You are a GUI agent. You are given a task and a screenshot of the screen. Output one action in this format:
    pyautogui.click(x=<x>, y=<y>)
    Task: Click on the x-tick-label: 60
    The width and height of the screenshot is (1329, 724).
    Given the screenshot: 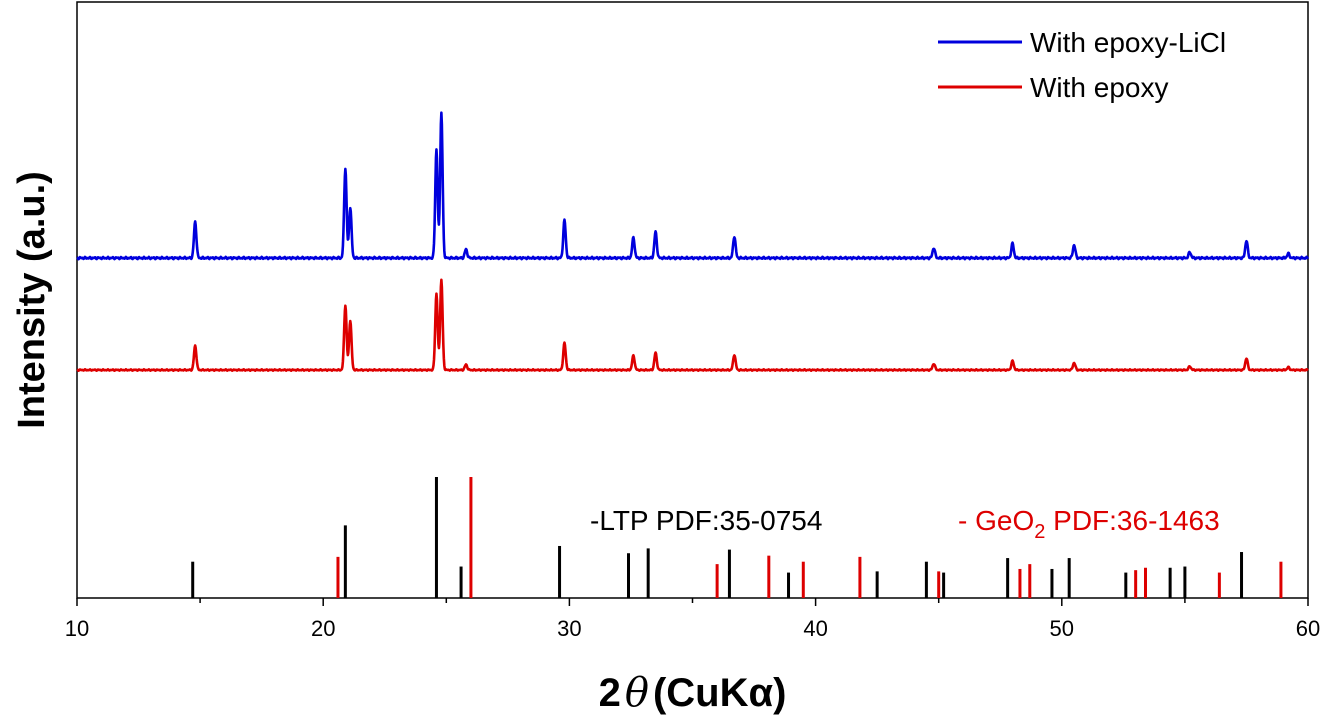 What is the action you would take?
    pyautogui.click(x=1308, y=628)
    